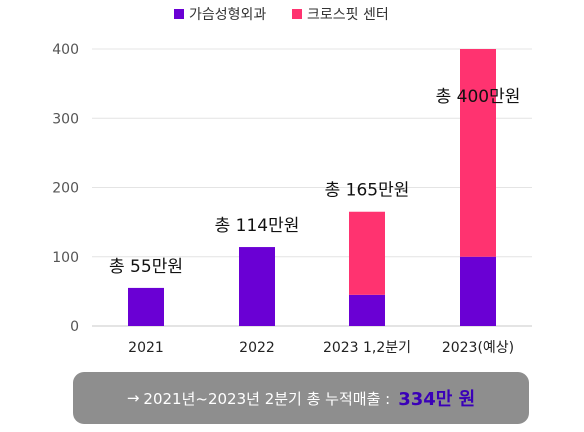 The height and width of the screenshot is (432, 584). What do you see at coordinates (478, 97) in the screenshot?
I see `bar-total-label: 총 400만원` at bounding box center [478, 97].